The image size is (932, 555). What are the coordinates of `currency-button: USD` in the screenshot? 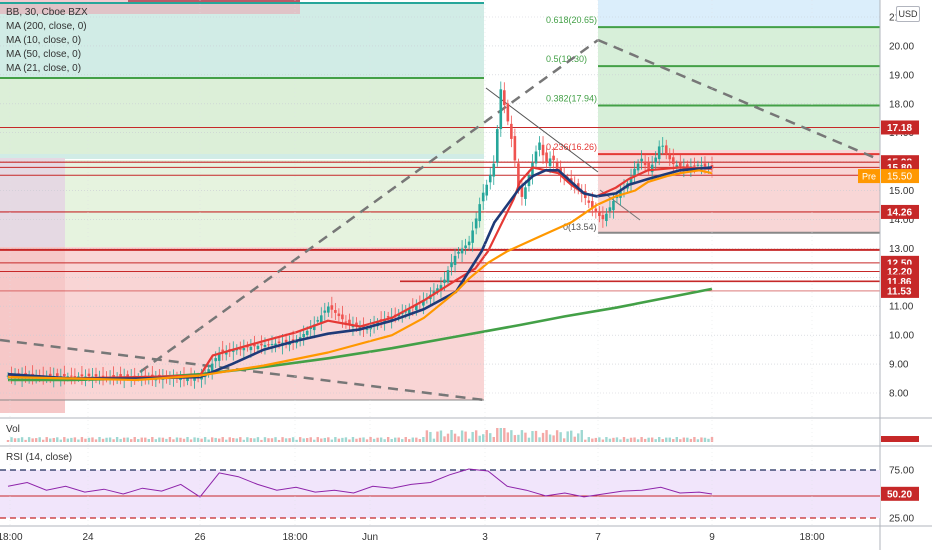 It's located at (908, 14).